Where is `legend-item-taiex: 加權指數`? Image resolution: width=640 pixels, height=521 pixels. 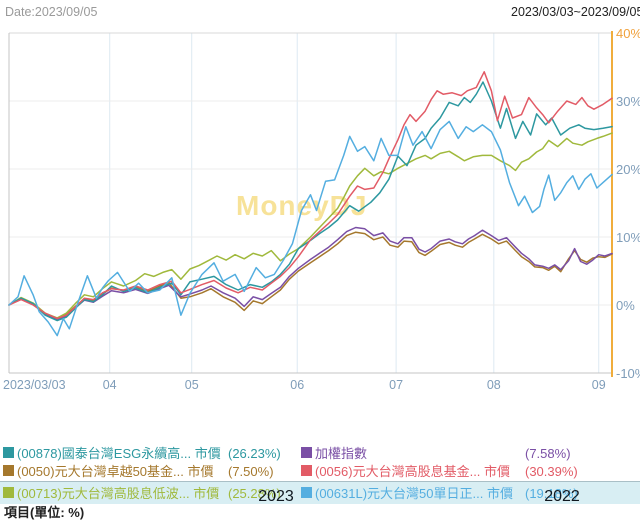 legend-item-taiex: 加權指數 is located at coordinates (334, 453).